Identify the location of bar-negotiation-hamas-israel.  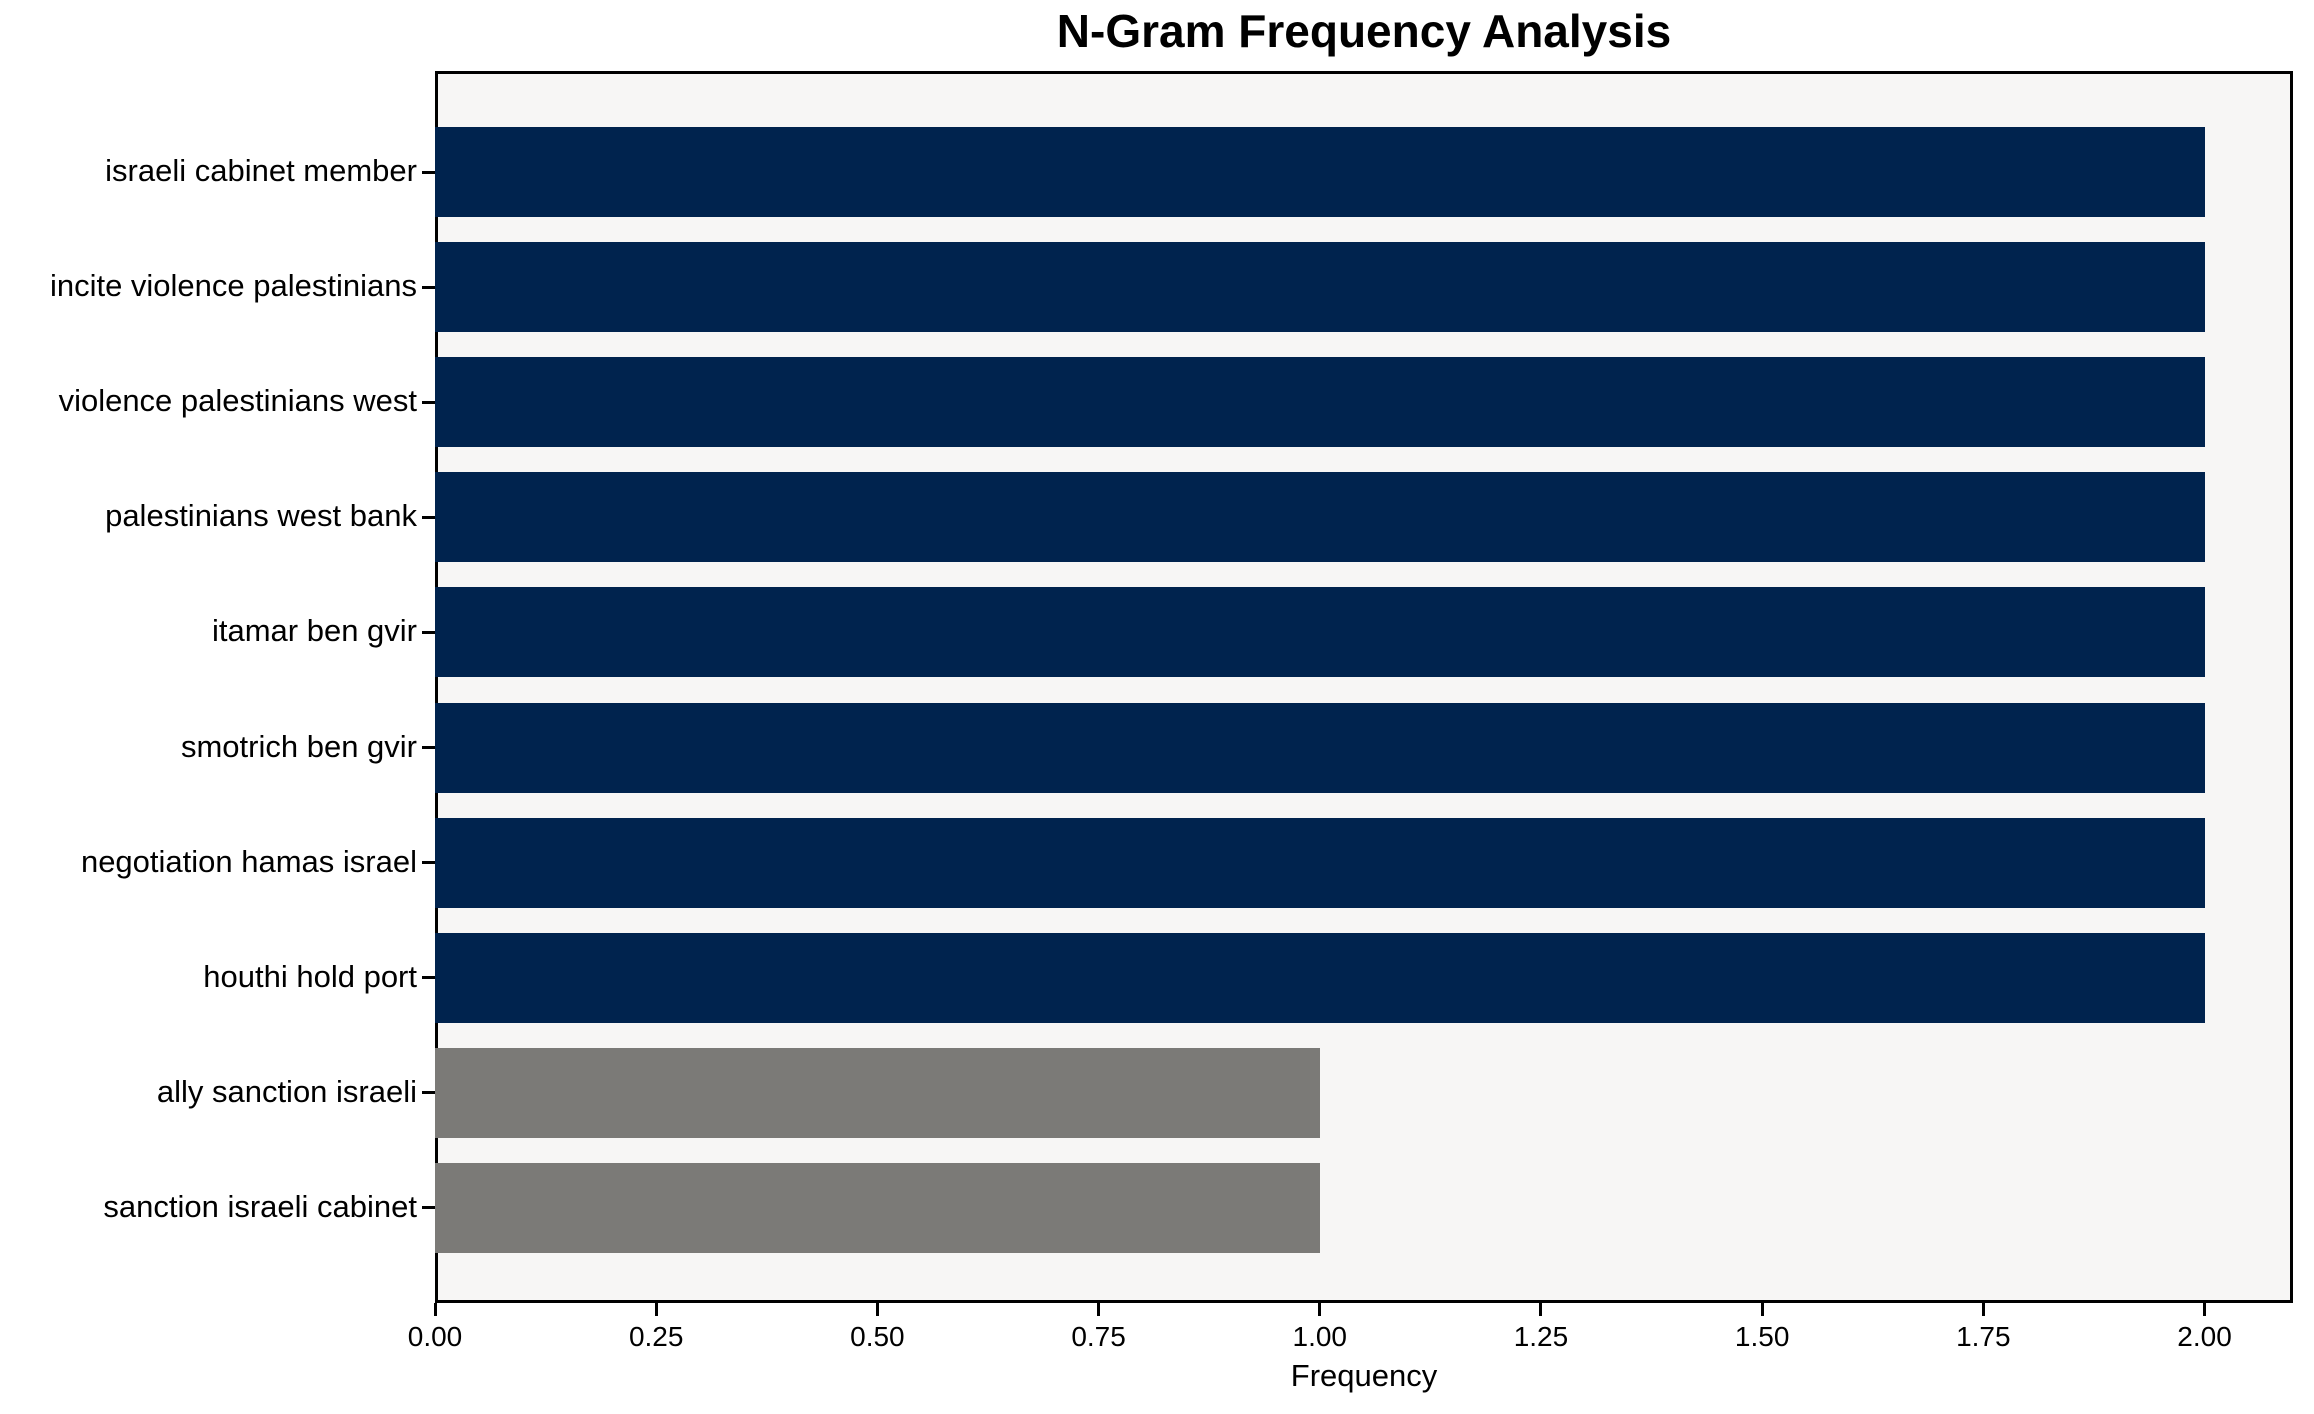
(1320, 862).